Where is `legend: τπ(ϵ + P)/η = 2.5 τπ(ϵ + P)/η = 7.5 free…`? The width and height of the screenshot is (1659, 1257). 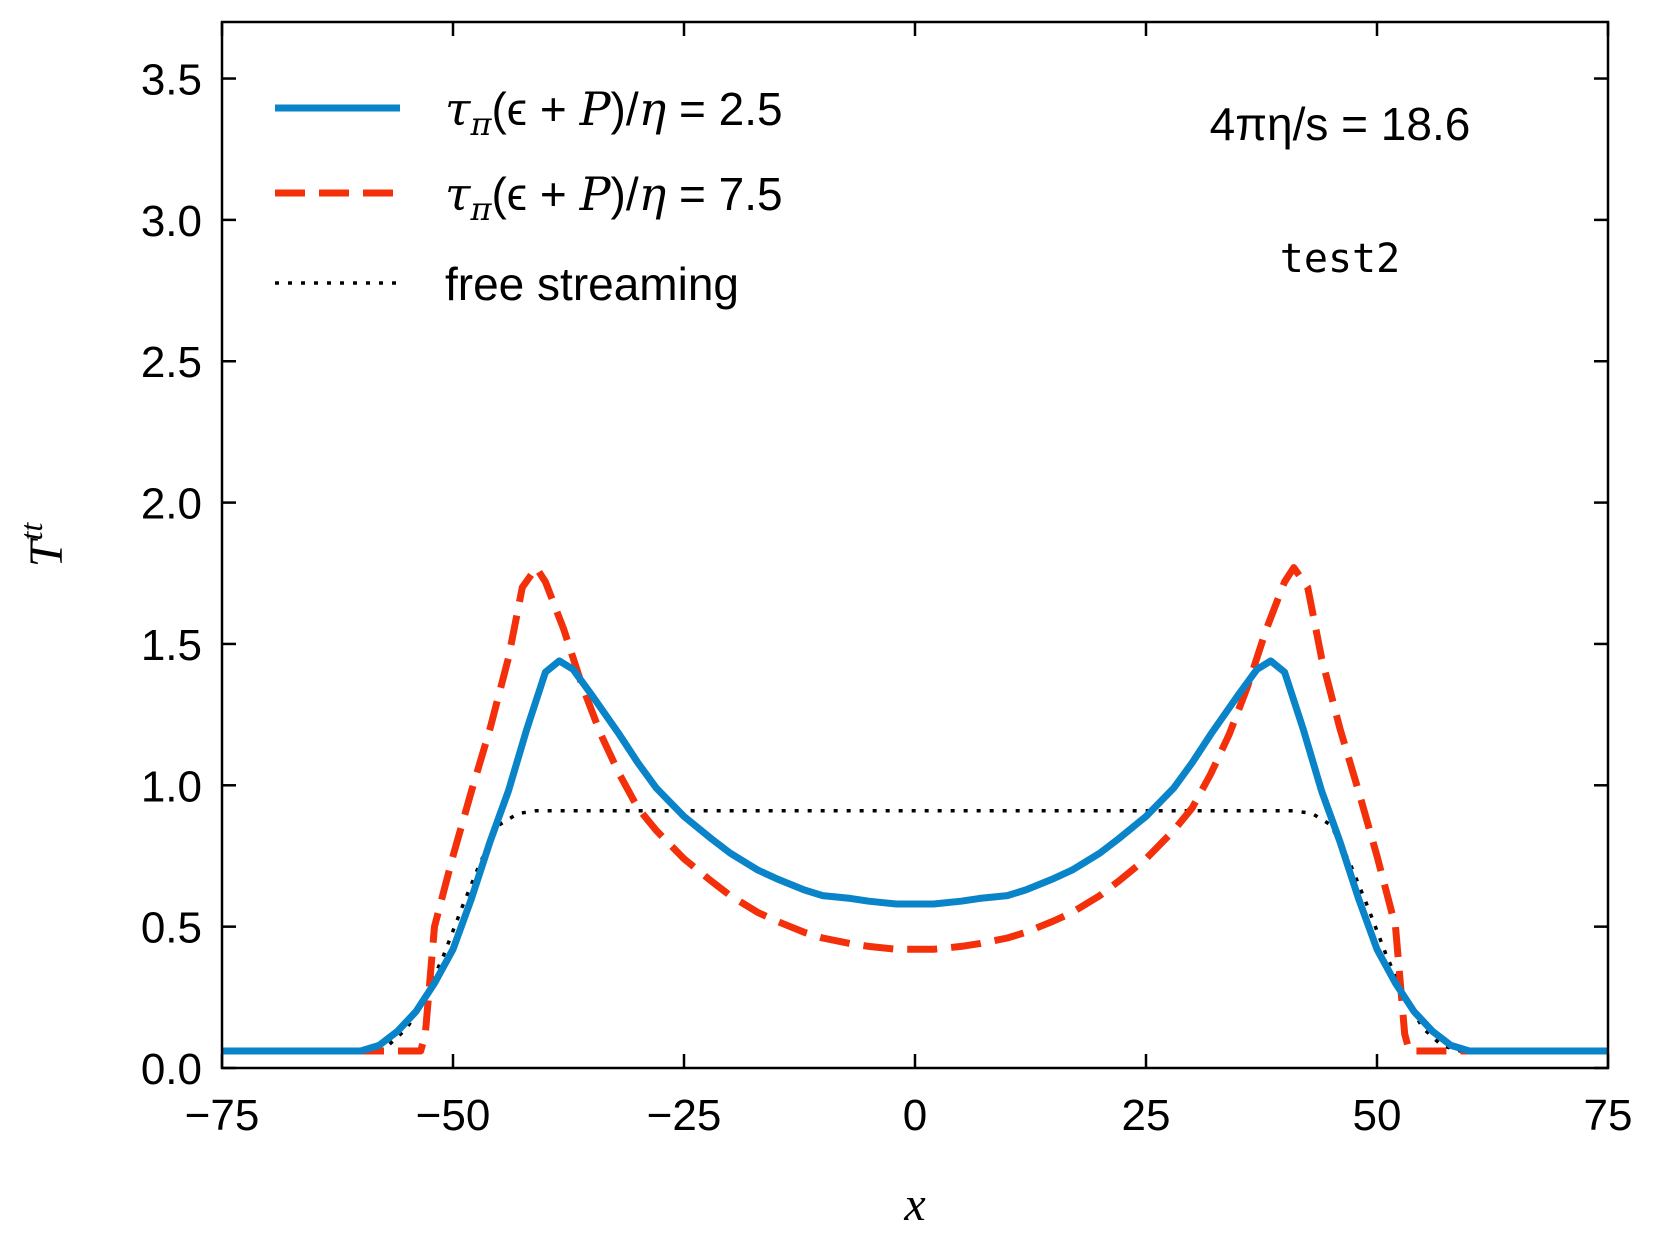
legend: τπ(ϵ + P)/η = 2.5 τπ(ϵ + P)/η = 7.5 free… is located at coordinates (529, 196).